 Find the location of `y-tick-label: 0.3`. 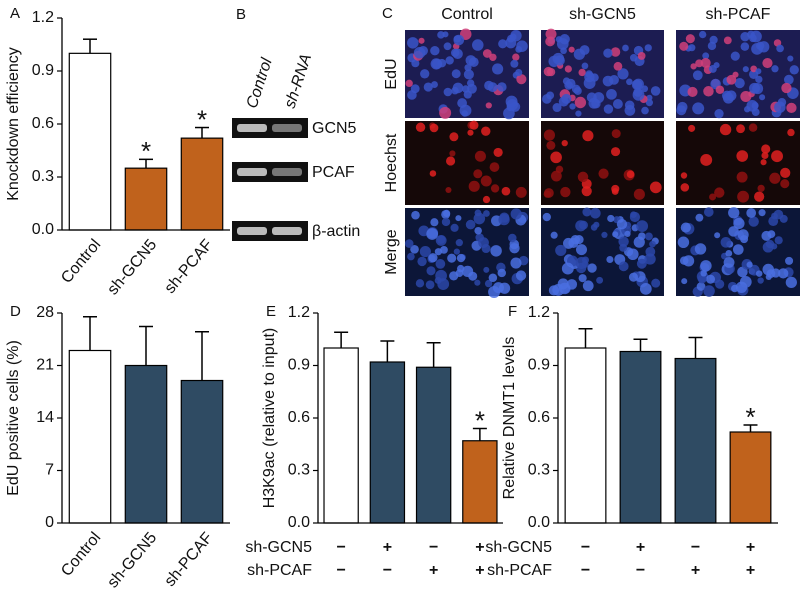

y-tick-label: 0.3 is located at coordinates (299, 470).